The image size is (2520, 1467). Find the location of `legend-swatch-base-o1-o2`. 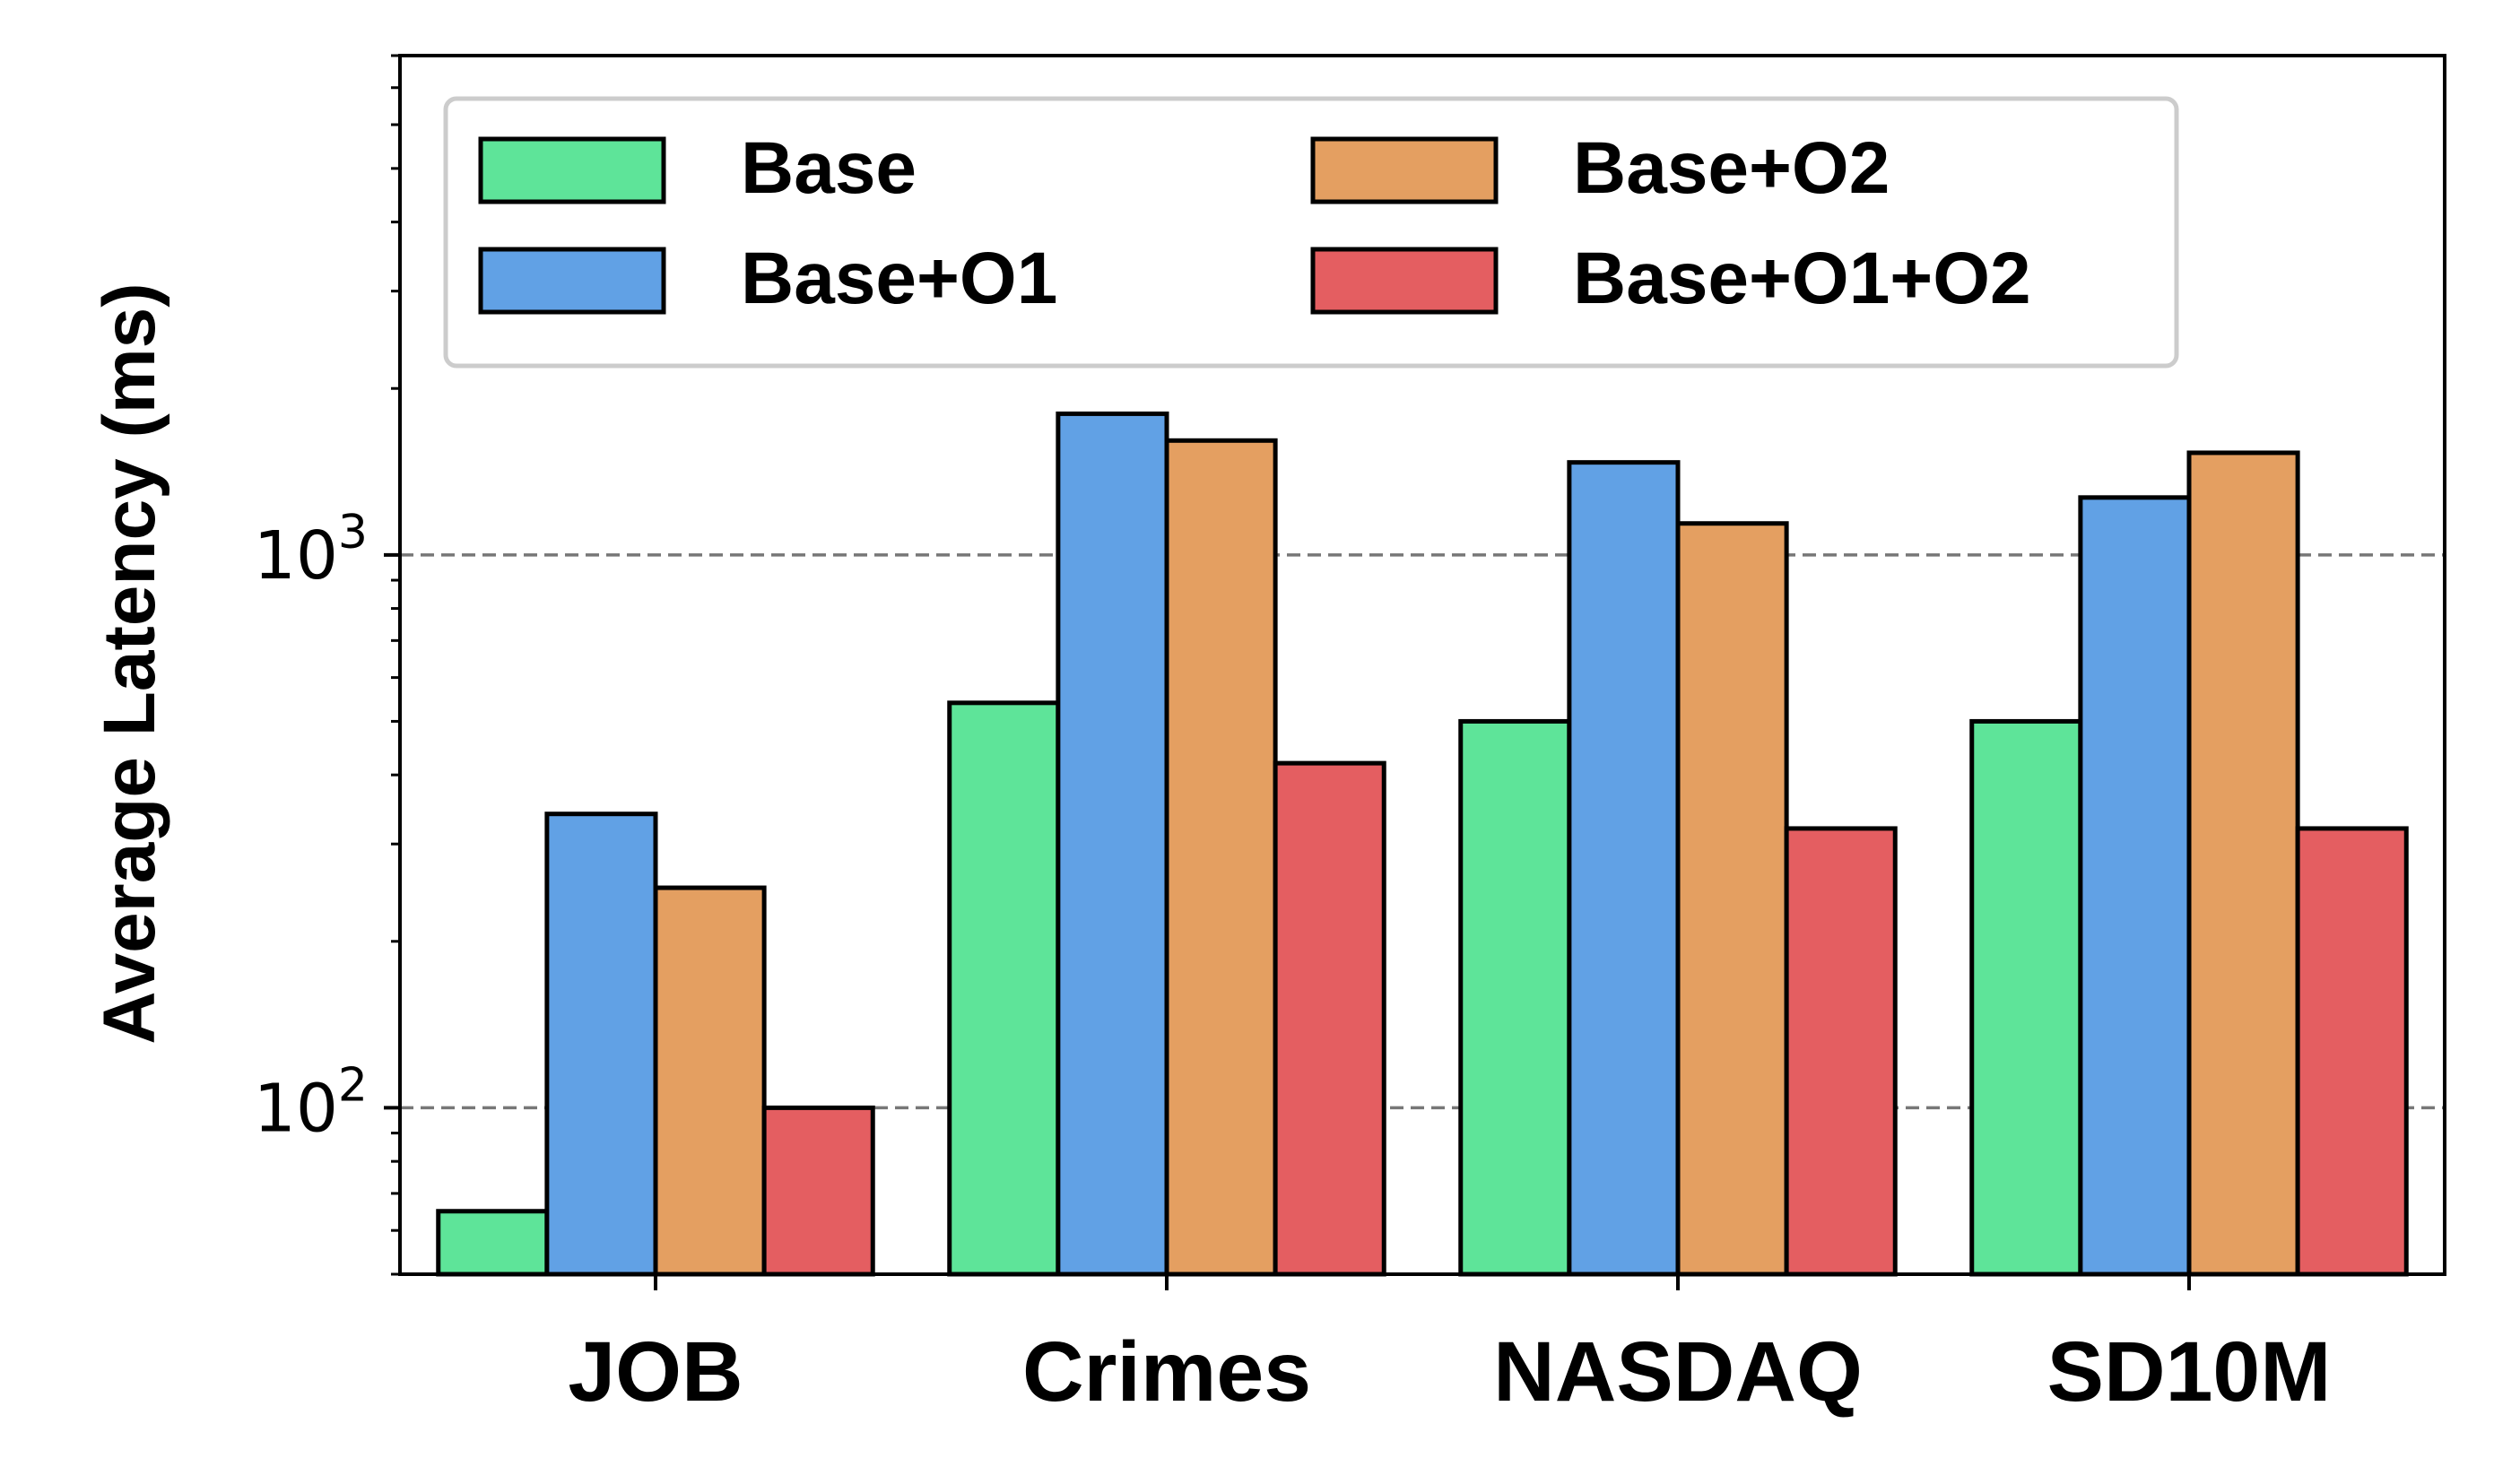

legend-swatch-base-o1-o2 is located at coordinates (1404, 281).